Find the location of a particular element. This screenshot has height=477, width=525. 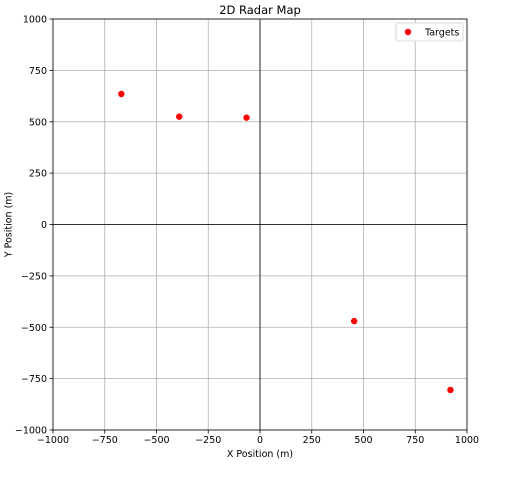

legend-label-targets: Targets is located at coordinates (441, 33).